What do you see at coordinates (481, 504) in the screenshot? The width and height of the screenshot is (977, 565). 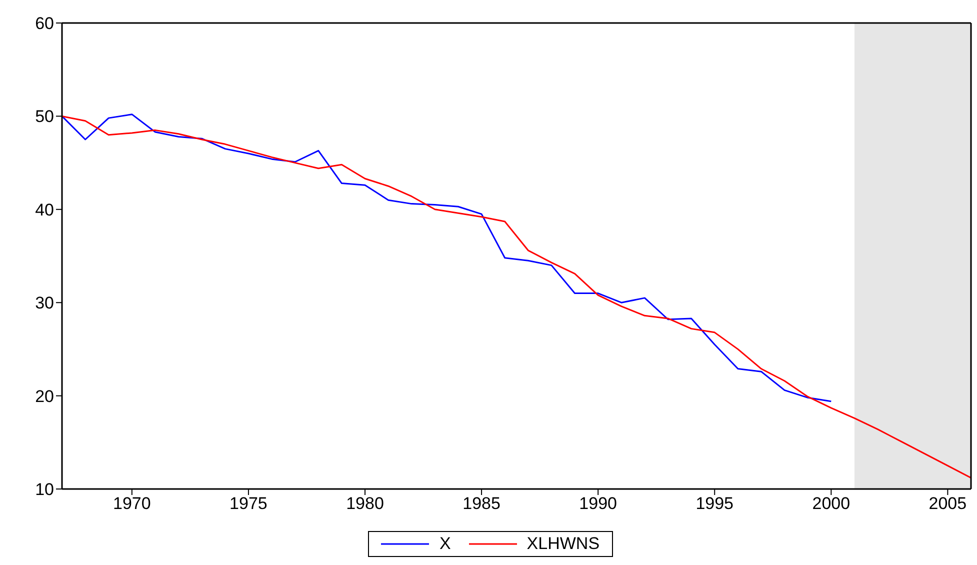 I see `x-tick-label: 1985` at bounding box center [481, 504].